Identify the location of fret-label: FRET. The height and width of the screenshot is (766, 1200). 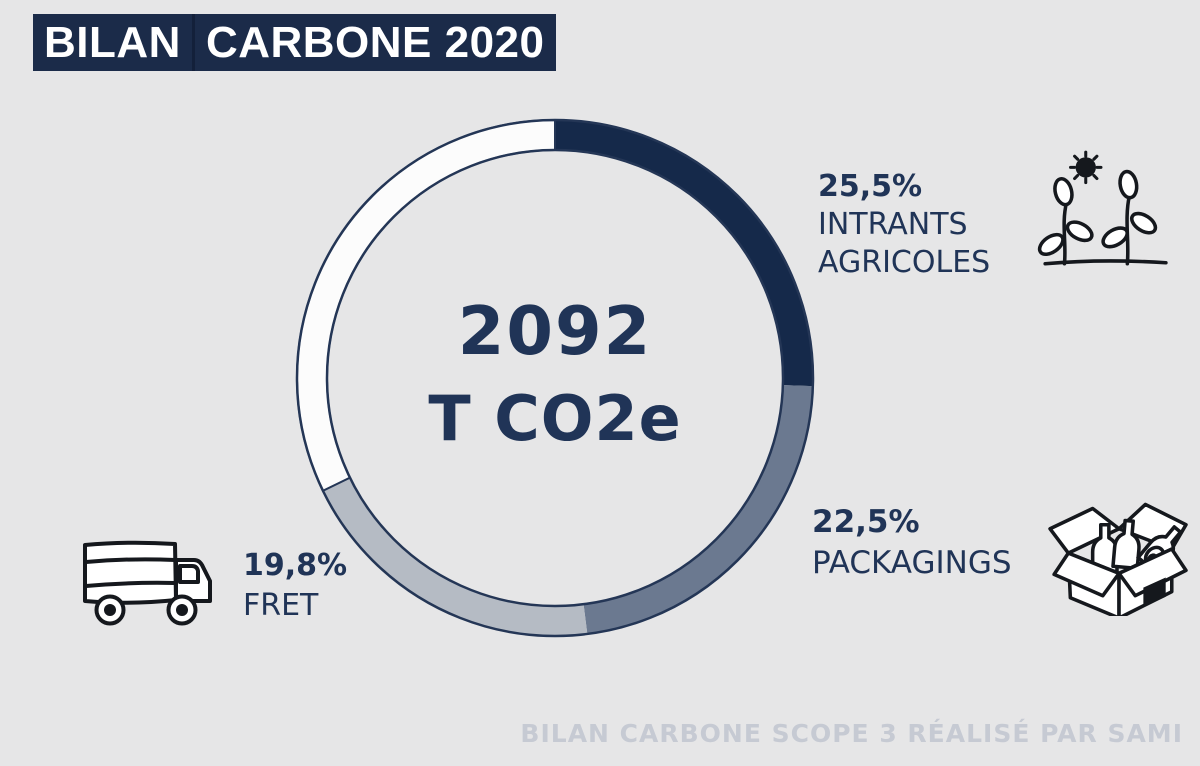
(281, 605).